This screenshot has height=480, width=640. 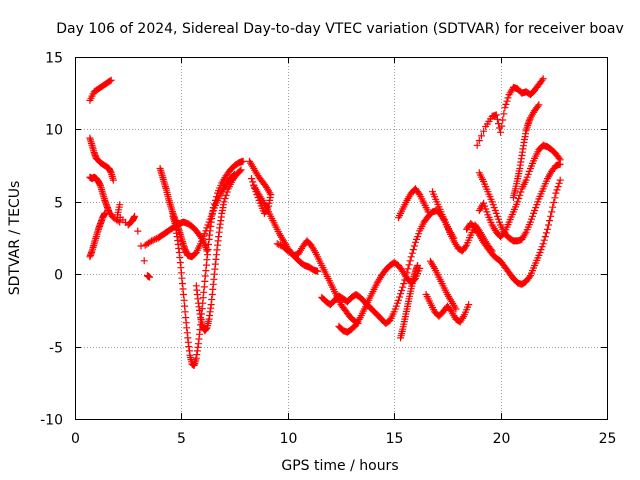 What do you see at coordinates (409, 302) in the screenshot?
I see `series-trace-q` at bounding box center [409, 302].